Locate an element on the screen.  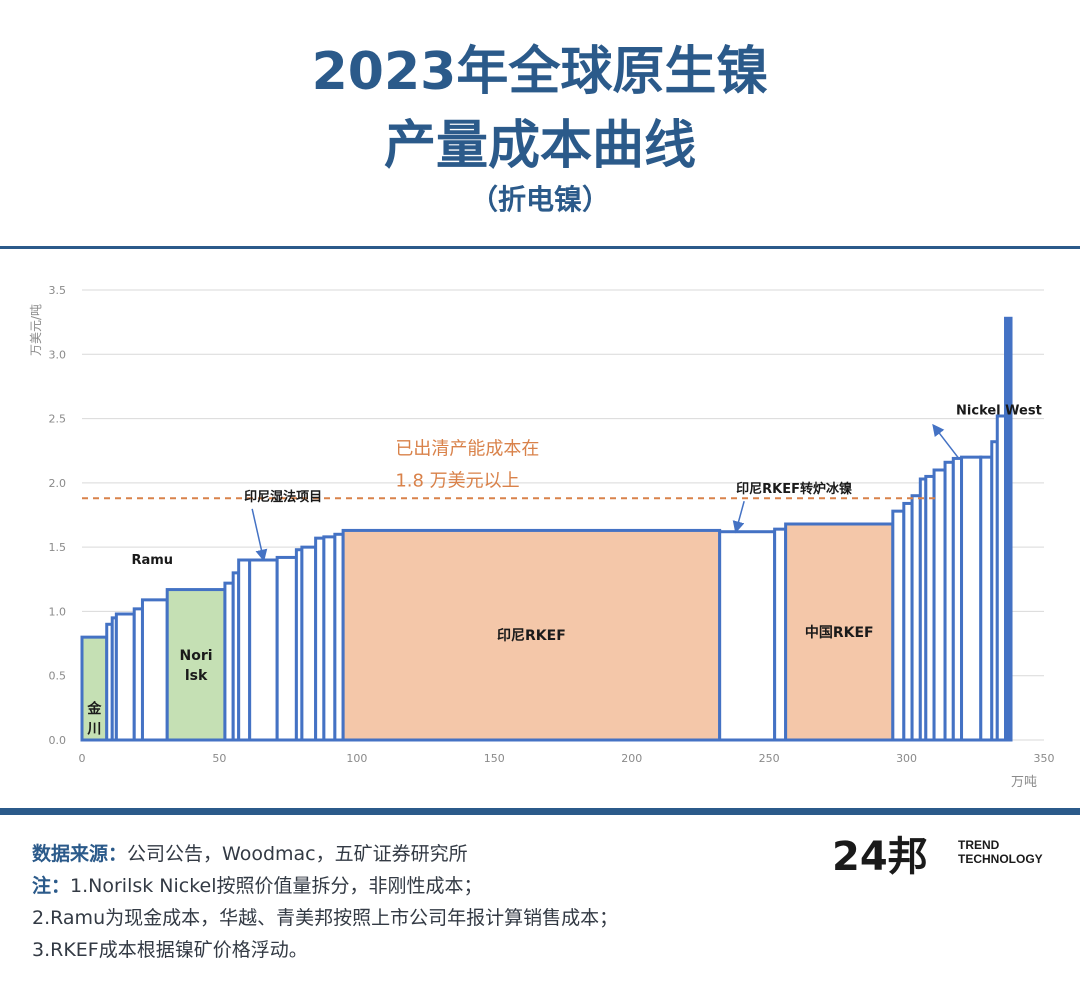
source-label: 数据来源： is located at coordinates (80, 854).